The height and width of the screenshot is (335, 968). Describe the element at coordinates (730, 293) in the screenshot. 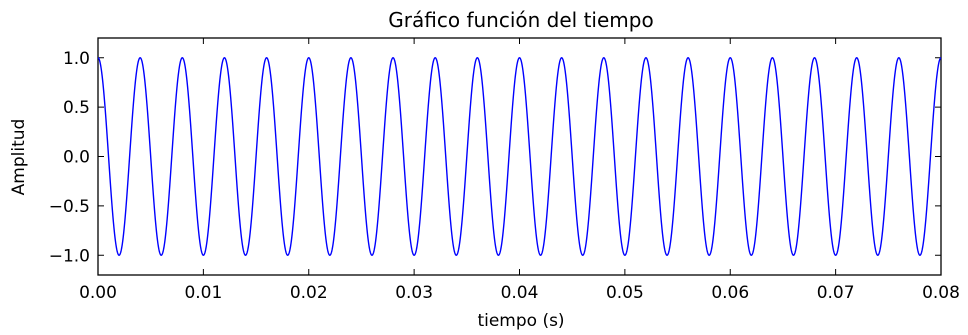

I see `x-tick-label: 0.06` at that location.